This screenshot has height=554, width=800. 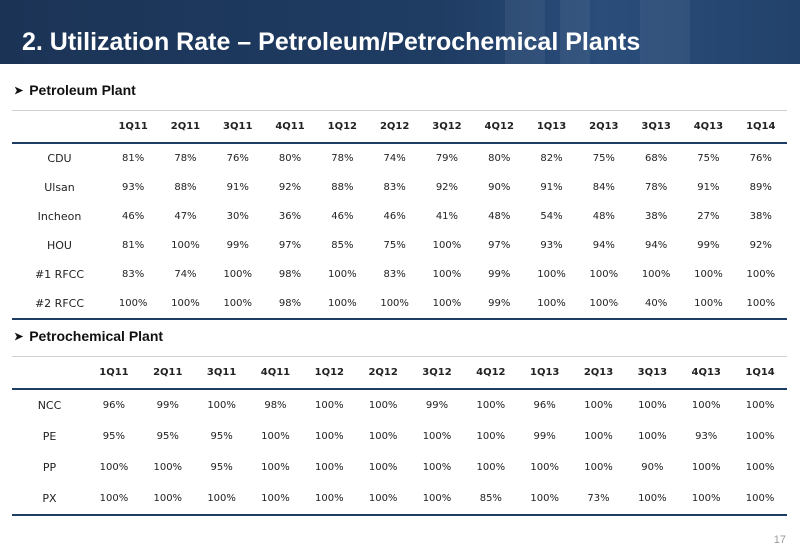 I want to click on utilization-cell: 97%, so click(x=499, y=245).